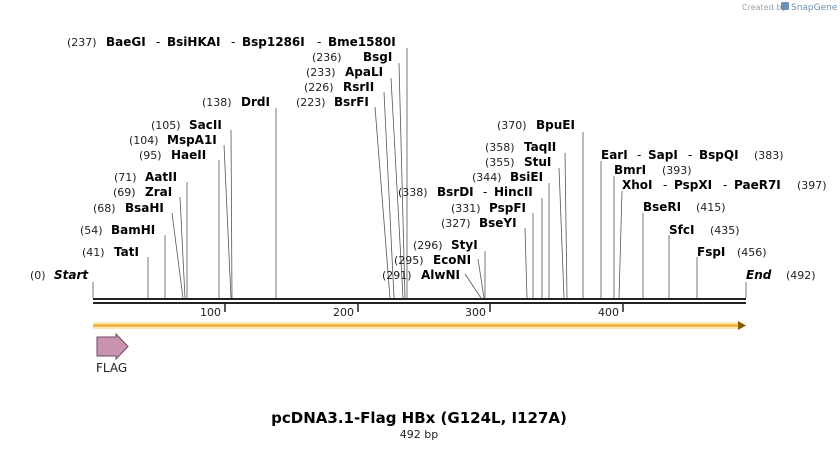 The height and width of the screenshot is (449, 840). Describe the element at coordinates (662, 207) in the screenshot. I see `svg-text: BseRI` at that location.